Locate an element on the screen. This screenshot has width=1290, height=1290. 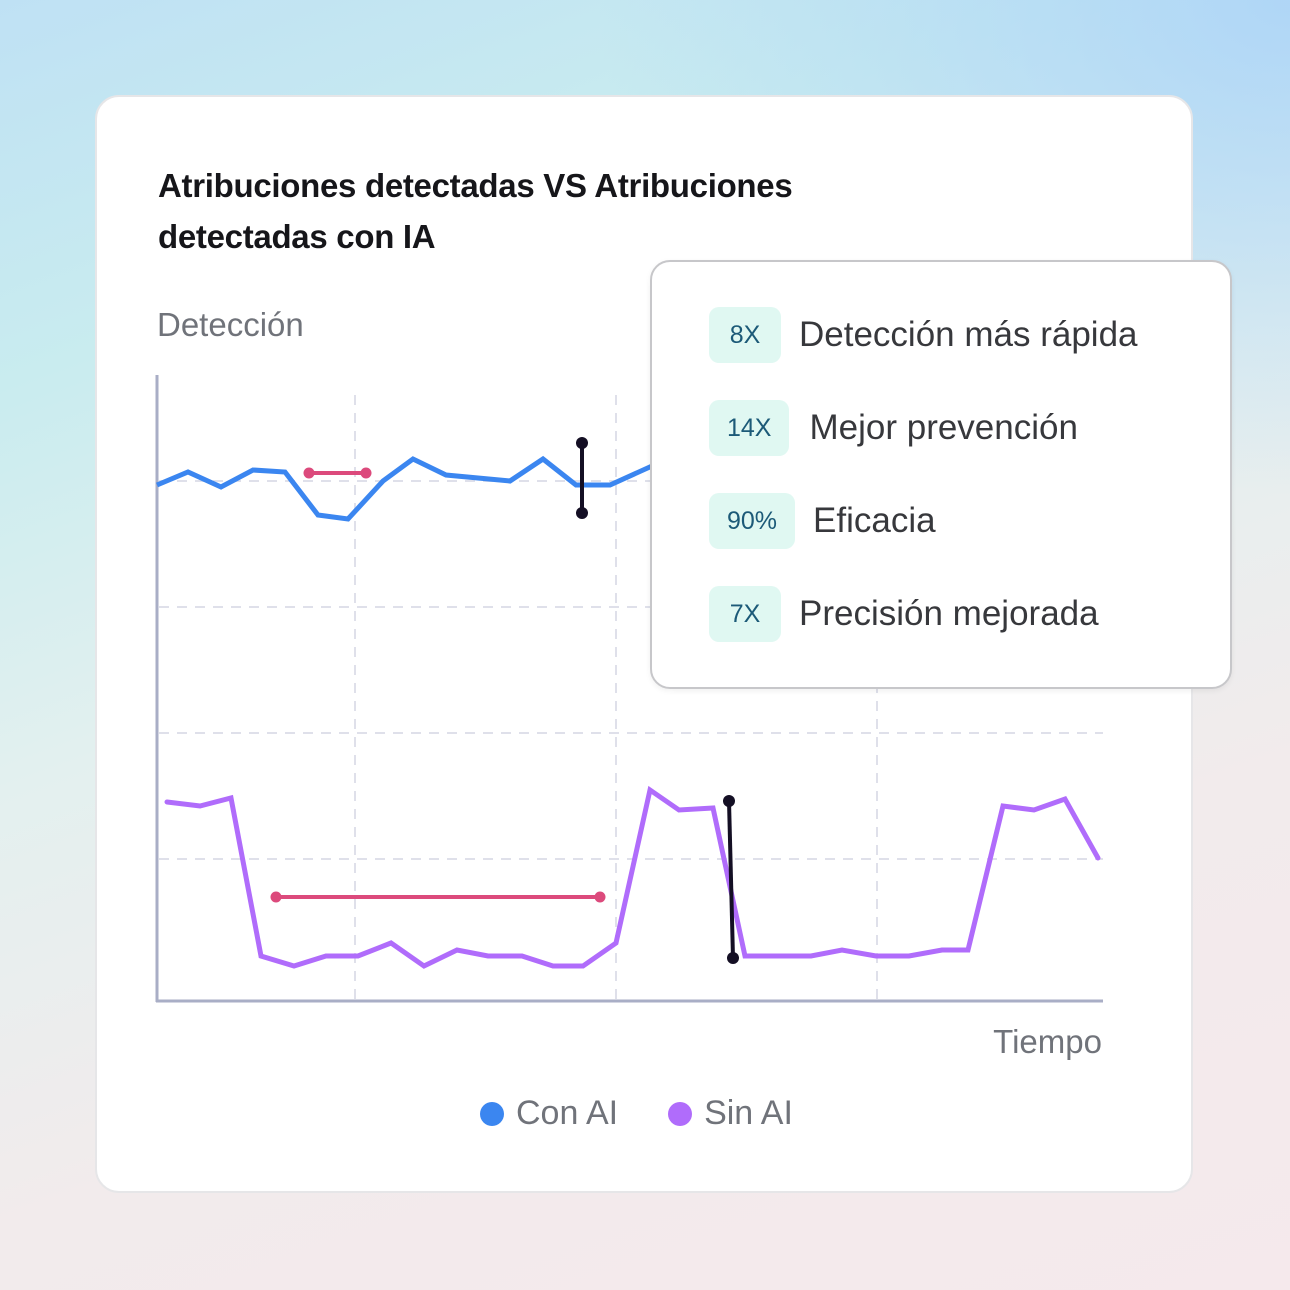
stat-row-improved-precision: 7X Precisión mejorada is located at coordinates (904, 614).